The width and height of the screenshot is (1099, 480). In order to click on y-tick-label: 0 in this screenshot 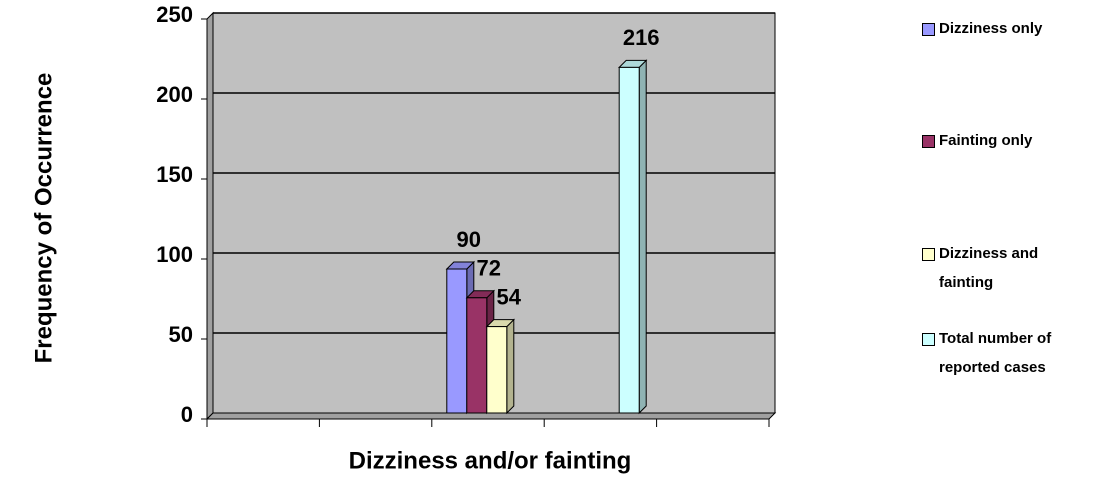, I will do `click(187, 414)`.